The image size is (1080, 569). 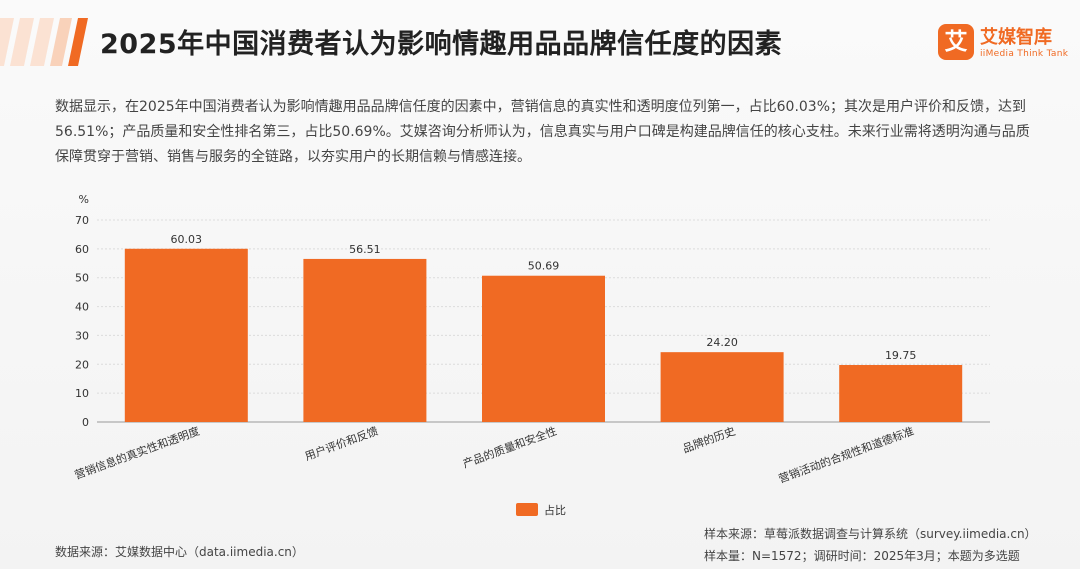 I want to click on brand-logo: 艾 艾媒智库 iiMedia Think Tank, so click(x=1004, y=44).